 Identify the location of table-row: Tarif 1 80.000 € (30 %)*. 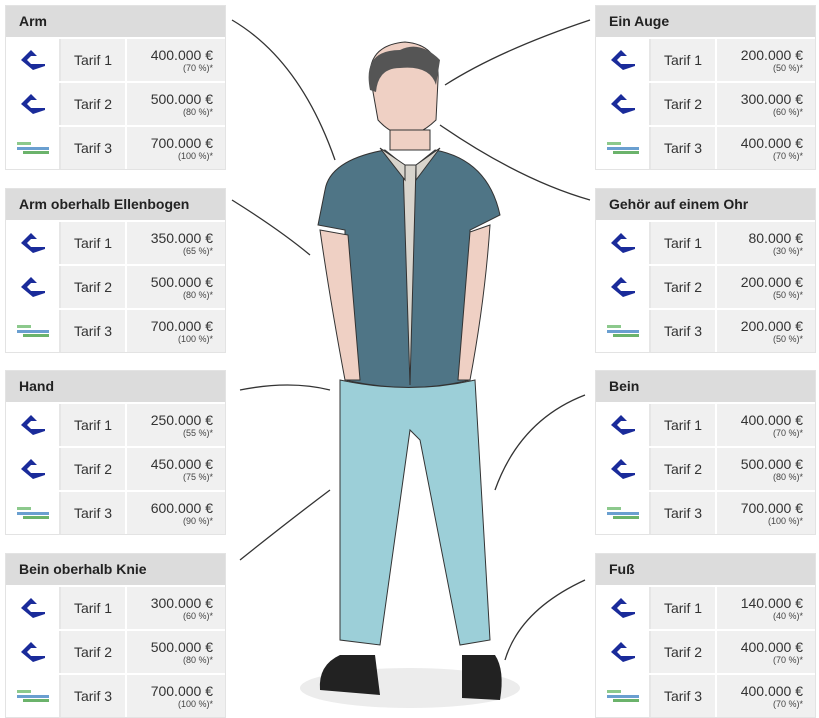
(705, 242).